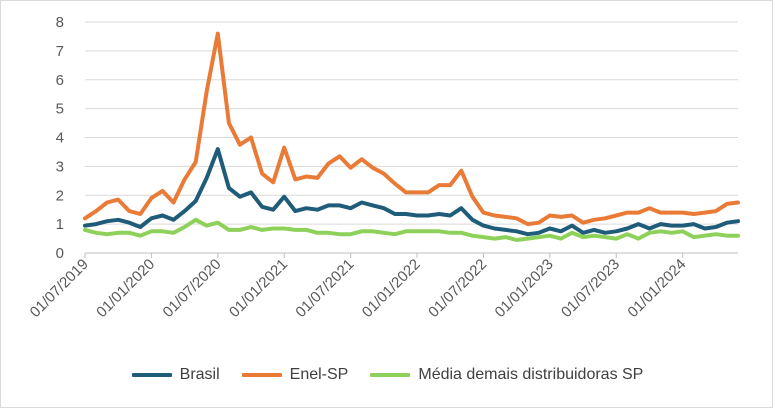  Describe the element at coordinates (319, 374) in the screenshot. I see `legend-label-enel-sp: Enel-SP` at that location.